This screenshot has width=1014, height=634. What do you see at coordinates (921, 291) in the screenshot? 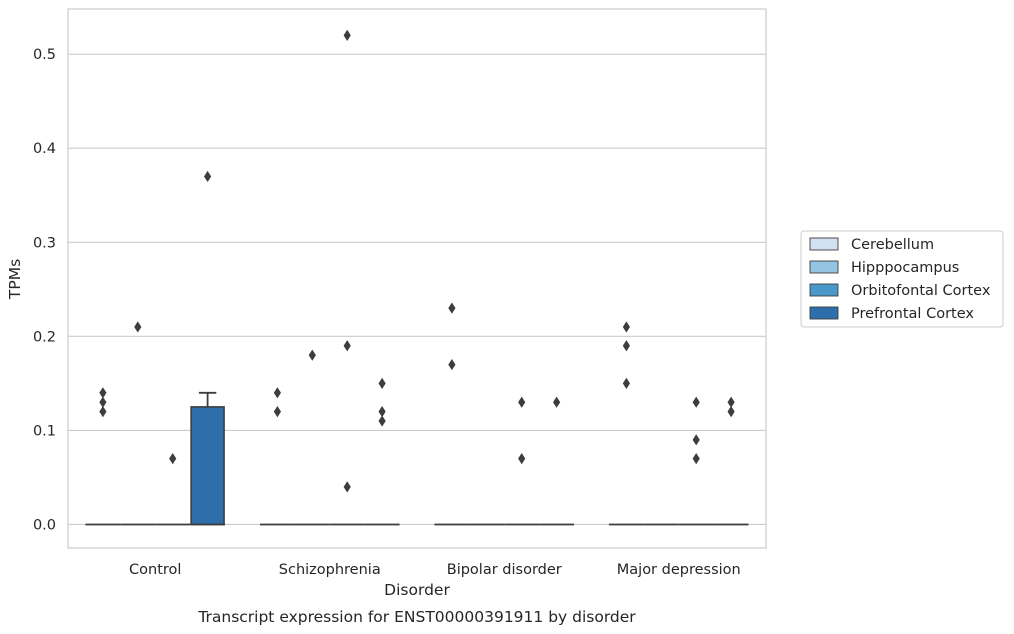
I see `legend-label: Orbitofontal Cortex` at bounding box center [921, 291].